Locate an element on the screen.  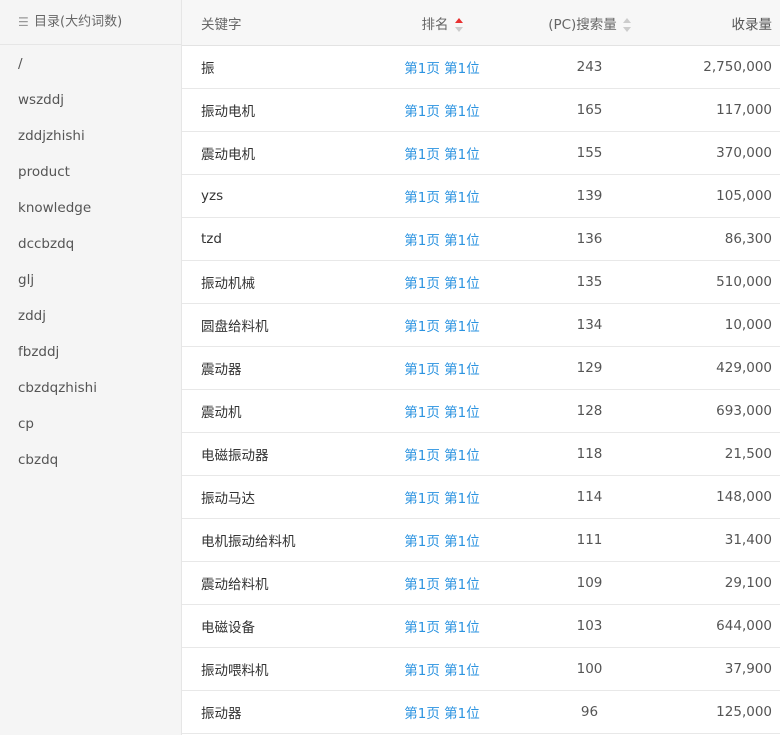
table-header: 关键字 排名 (PC)搜索量 收录量 is located at coordinates (481, 23).